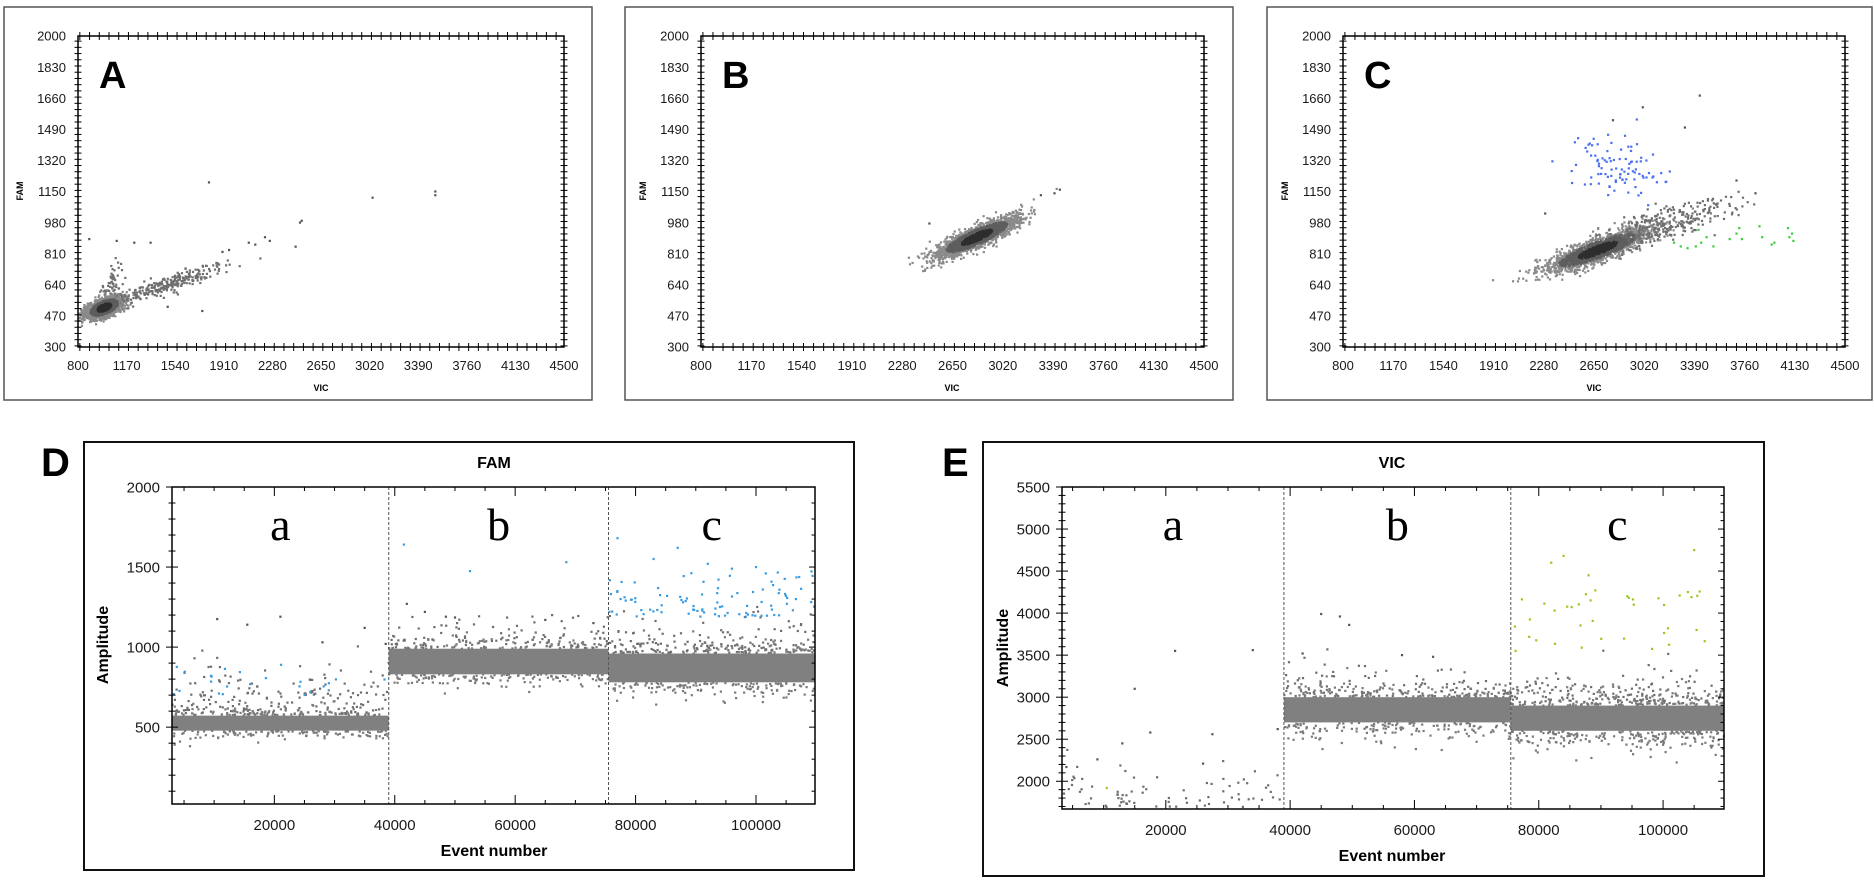 The height and width of the screenshot is (881, 1874). What do you see at coordinates (952, 191) in the screenshot?
I see `plot-area-frame` at bounding box center [952, 191].